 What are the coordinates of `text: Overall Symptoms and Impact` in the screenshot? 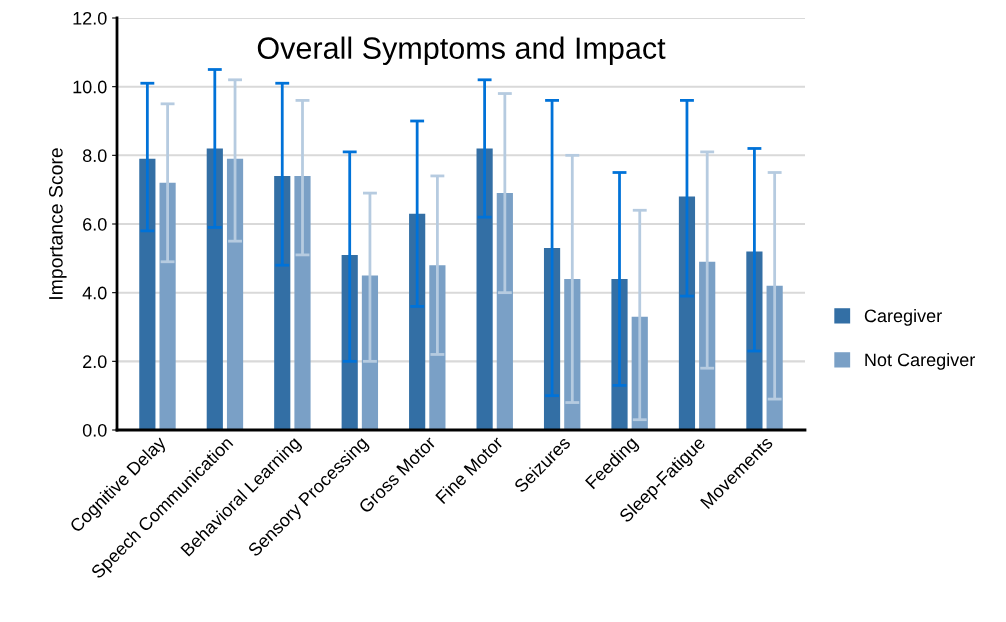 It's located at (461, 51).